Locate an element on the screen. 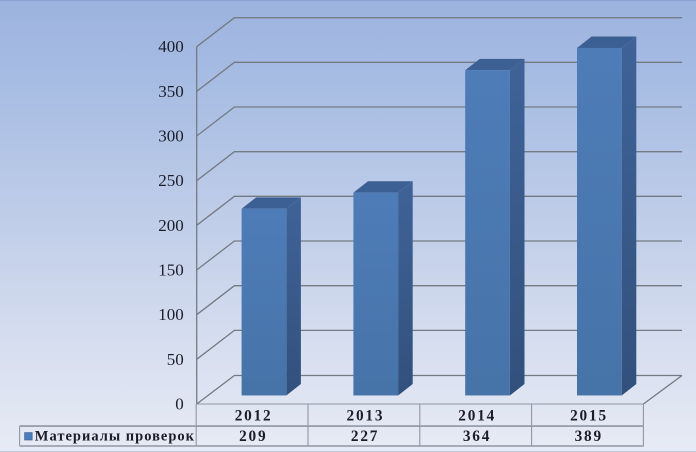 This screenshot has width=696, height=452. svg-text: 350 is located at coordinates (171, 91).